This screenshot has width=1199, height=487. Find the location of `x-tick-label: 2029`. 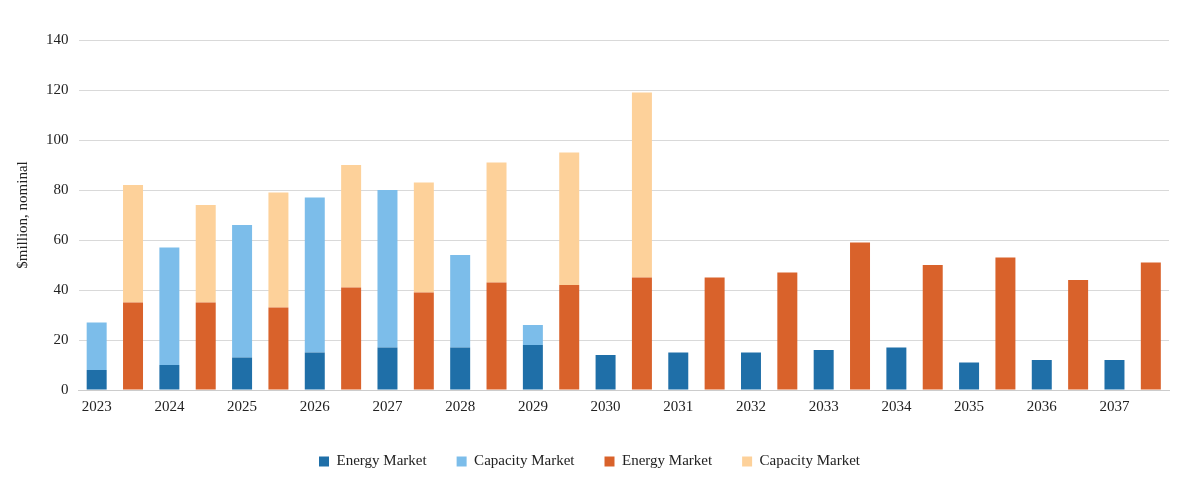

x-tick-label: 2029 is located at coordinates (532, 405).